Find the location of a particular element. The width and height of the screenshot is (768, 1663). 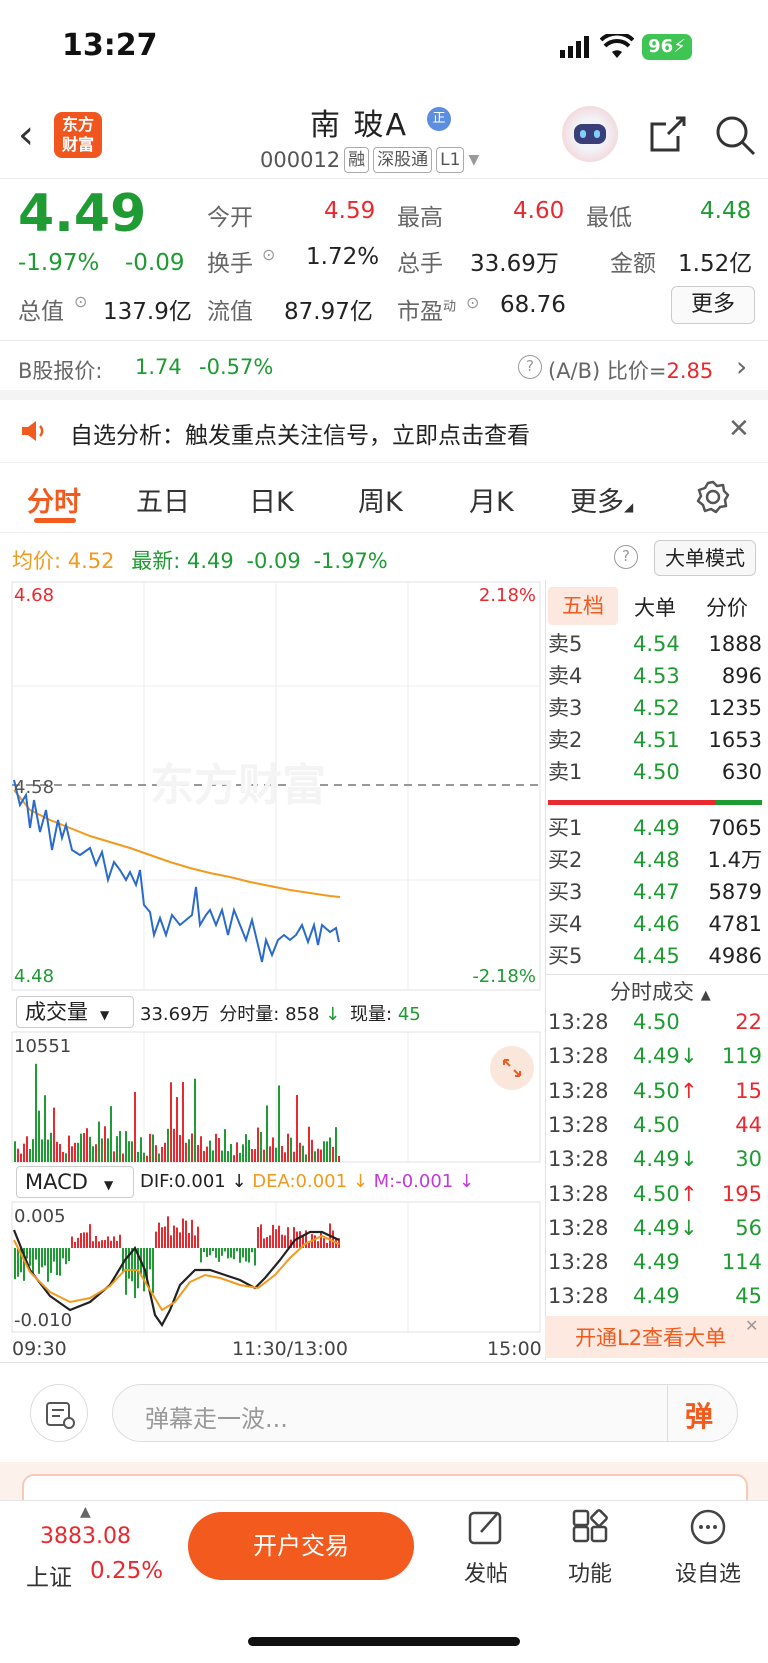

index-value: 3883.08 is located at coordinates (85, 1536).